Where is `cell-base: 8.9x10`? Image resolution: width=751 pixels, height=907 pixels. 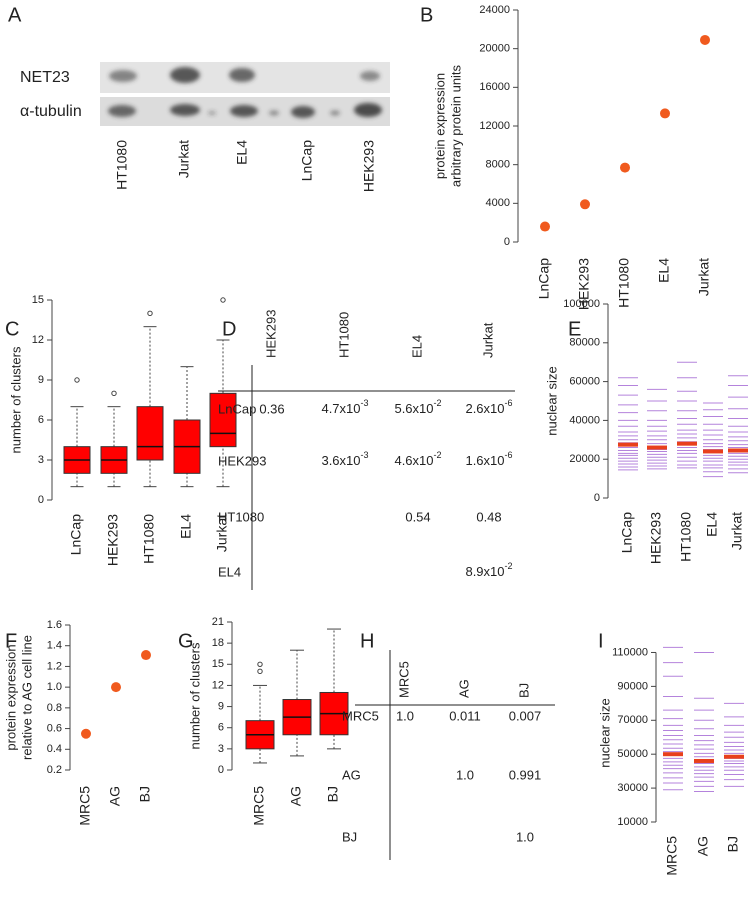 cell-base: 8.9x10 is located at coordinates (484, 571).